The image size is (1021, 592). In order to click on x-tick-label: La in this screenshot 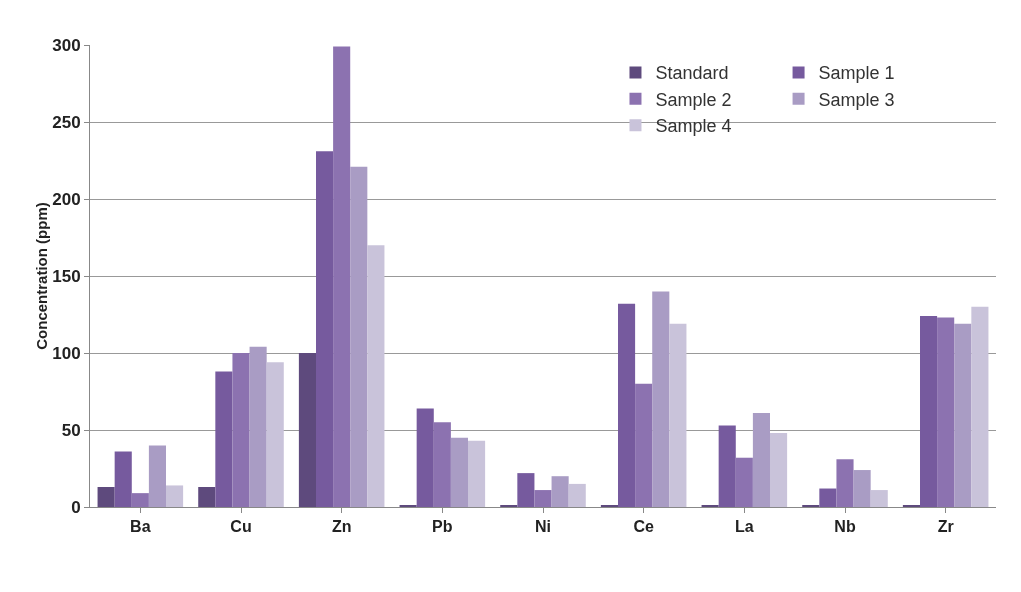, I will do `click(744, 527)`.